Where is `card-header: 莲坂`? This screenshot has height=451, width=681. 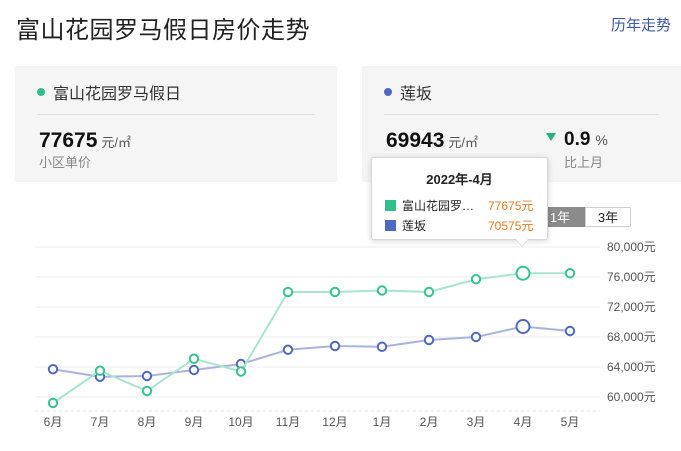
card-header: 莲坂 is located at coordinates (408, 92).